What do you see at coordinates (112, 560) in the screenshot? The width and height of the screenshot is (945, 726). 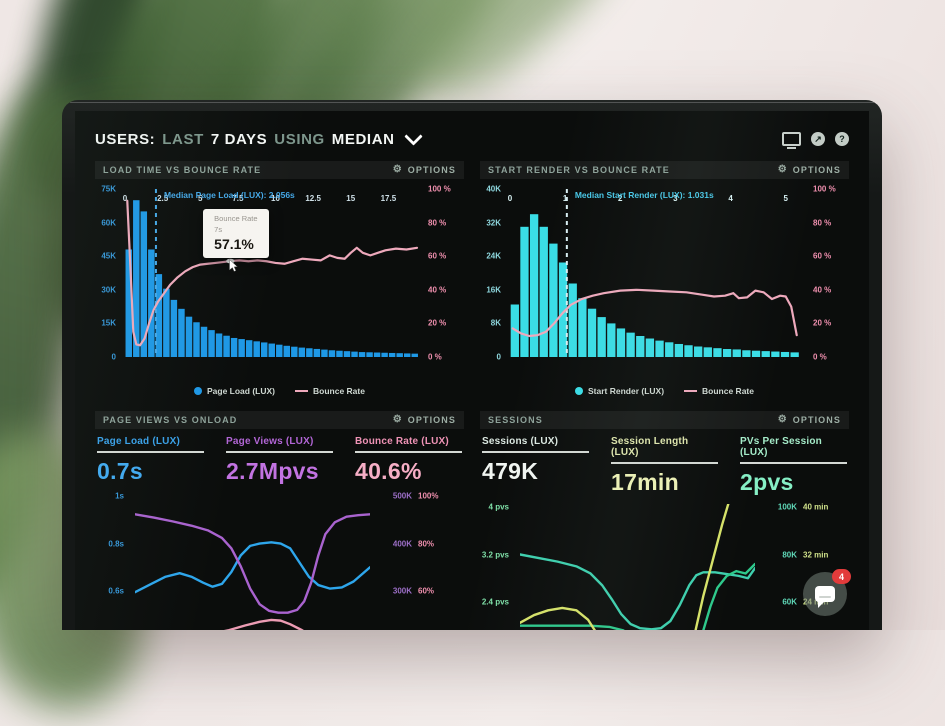 I see `y-axis-left: 1s0.8s0.6s0.4s` at bounding box center [112, 560].